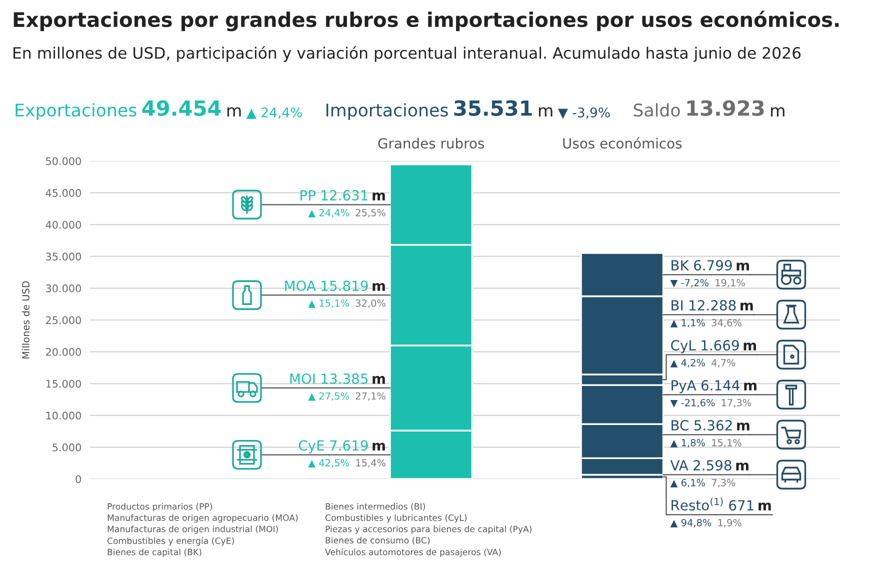 The height and width of the screenshot is (580, 870). What do you see at coordinates (300, 286) in the screenshot?
I see `text: MOA` at bounding box center [300, 286].